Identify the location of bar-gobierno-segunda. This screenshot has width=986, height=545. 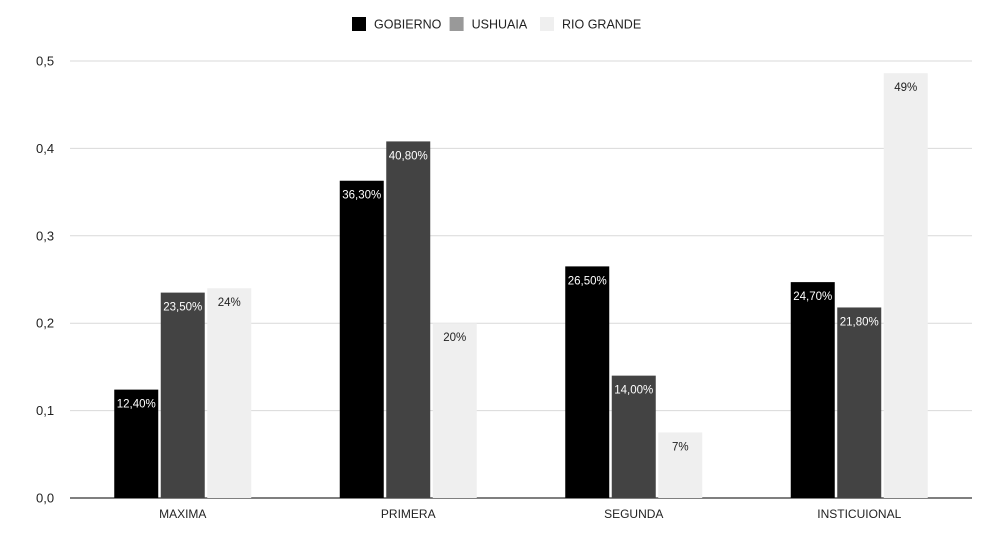
(587, 382).